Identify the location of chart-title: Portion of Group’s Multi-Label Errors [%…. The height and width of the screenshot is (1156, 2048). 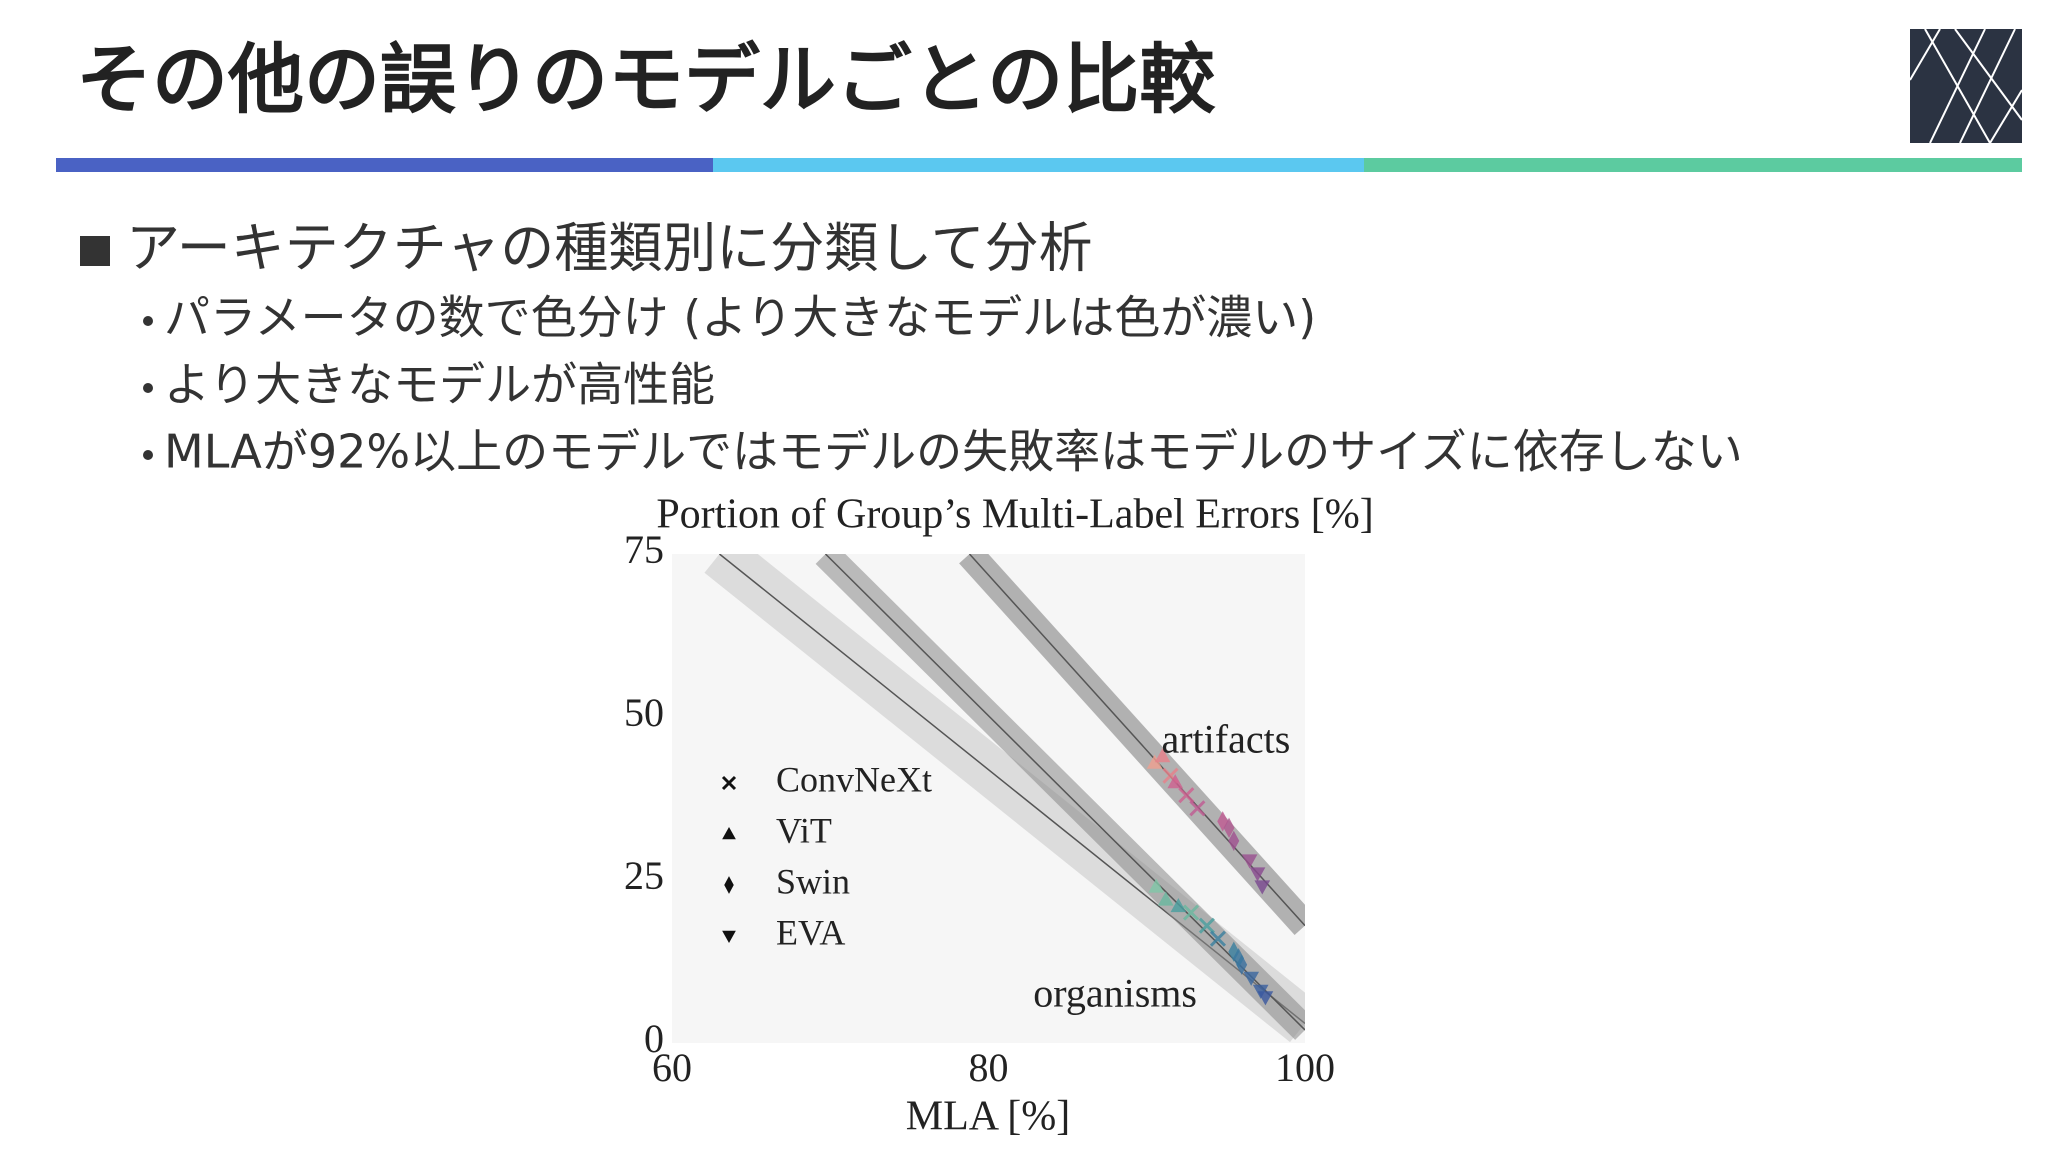
(1014, 515).